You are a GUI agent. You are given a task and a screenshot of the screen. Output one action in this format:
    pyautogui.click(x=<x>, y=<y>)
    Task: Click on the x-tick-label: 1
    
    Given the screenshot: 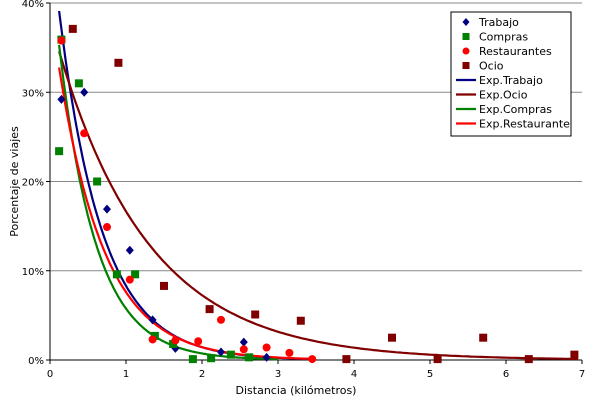 What is the action you would take?
    pyautogui.click(x=126, y=374)
    